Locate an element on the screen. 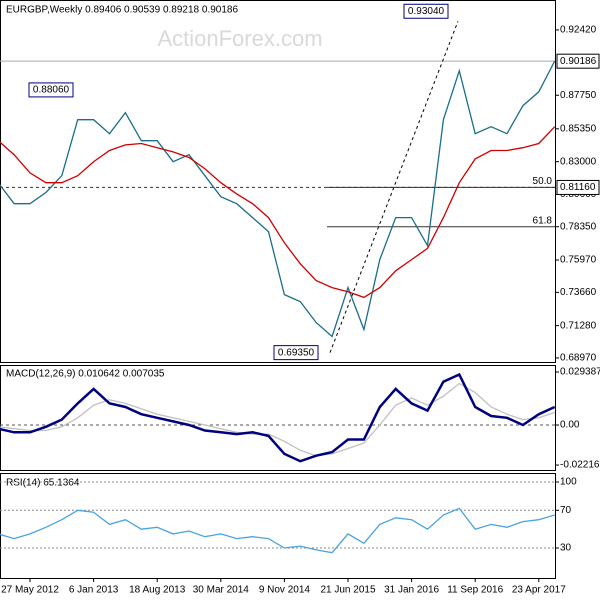 The width and height of the screenshot is (600, 600). fib-label: 50.0 is located at coordinates (543, 181).